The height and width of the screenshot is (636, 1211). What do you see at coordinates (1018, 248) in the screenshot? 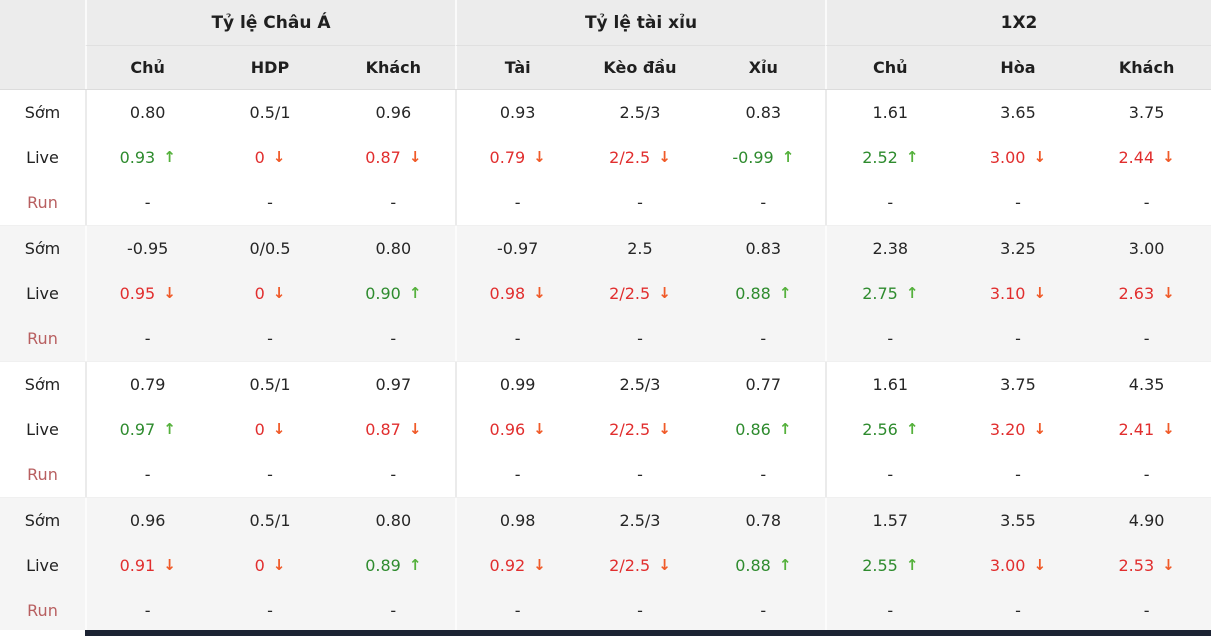
I see `odds-cell: 3.25` at bounding box center [1018, 248].